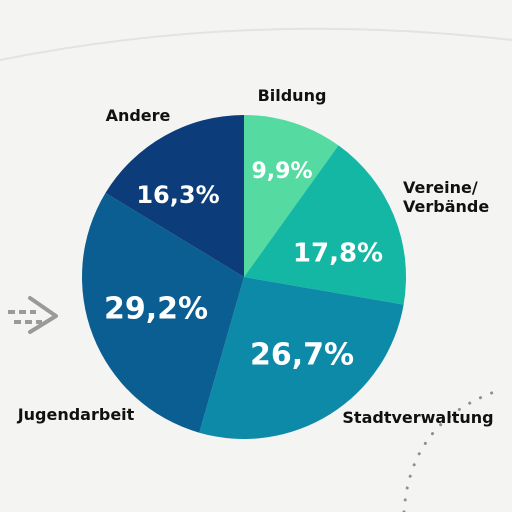 Image resolution: width=512 pixels, height=512 pixels. I want to click on pie-value-label: 17,8%, so click(338, 254).